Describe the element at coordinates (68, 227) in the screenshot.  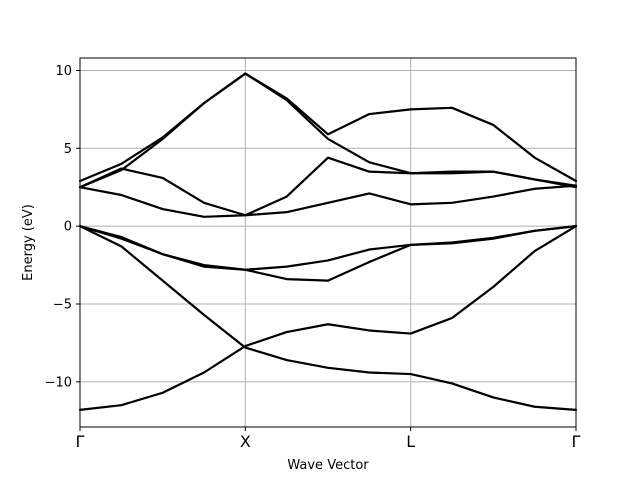
I see `y-tick-label: 0` at that location.